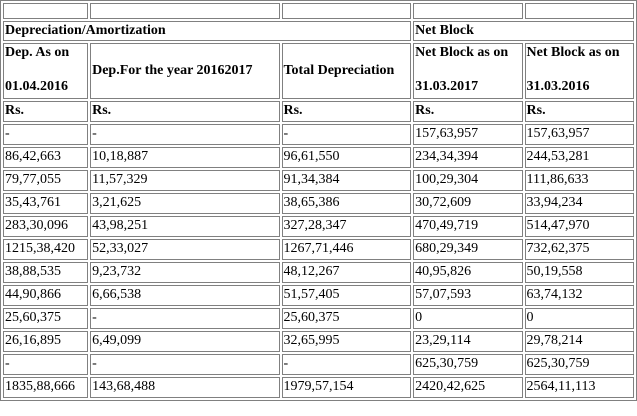  I want to click on header-net-block-2016: Net Block as on 31.03.2016, so click(579, 71).